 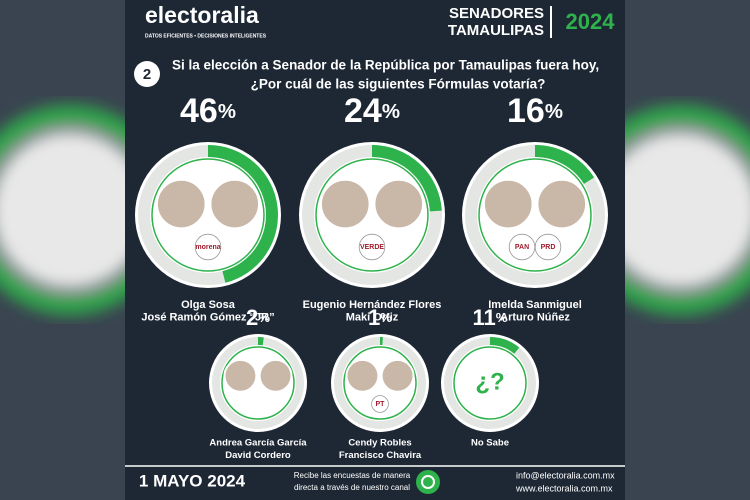 I want to click on percent-label: 1%, so click(x=380, y=317).